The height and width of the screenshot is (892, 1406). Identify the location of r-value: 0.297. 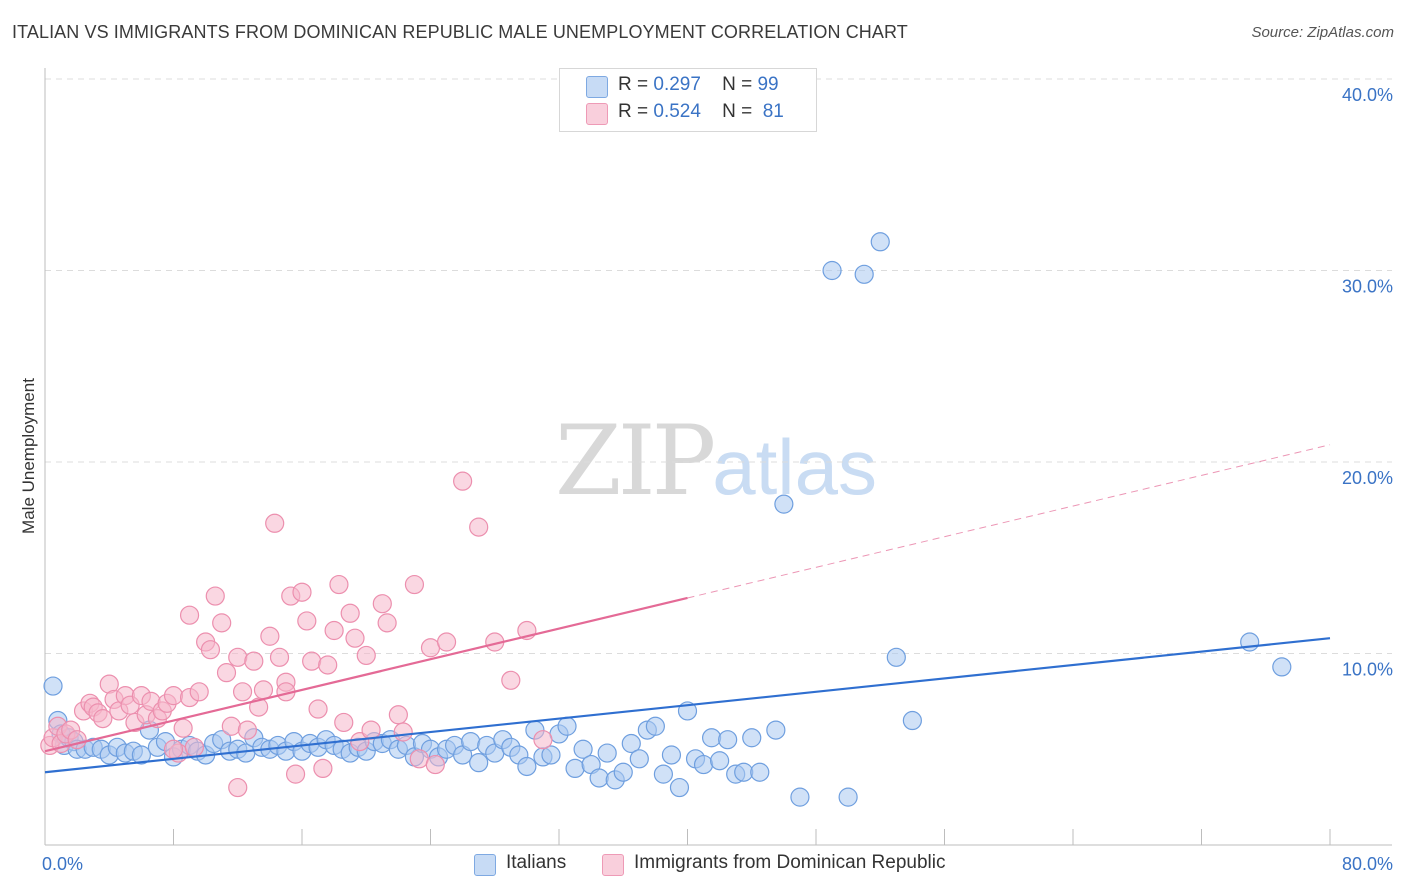
(677, 84).